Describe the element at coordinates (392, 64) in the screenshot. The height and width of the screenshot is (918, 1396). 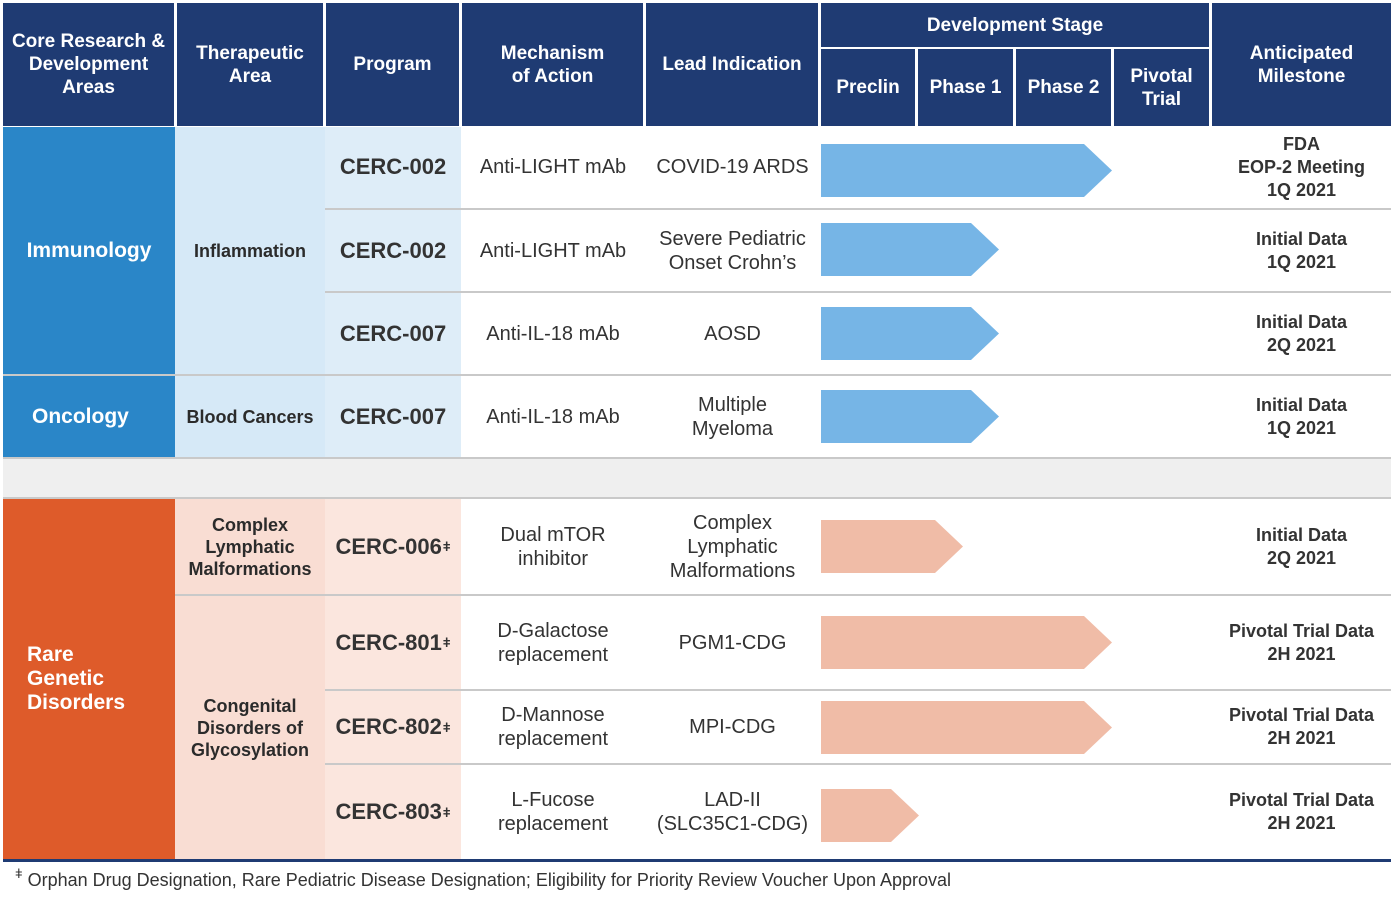
I see `header-program: Program` at that location.